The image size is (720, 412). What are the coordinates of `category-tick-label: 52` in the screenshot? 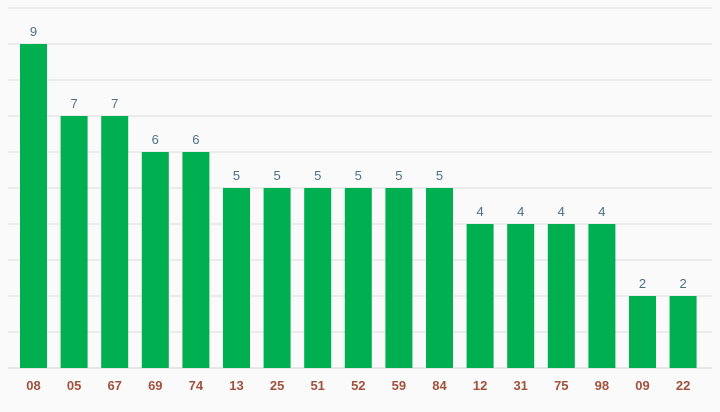 It's located at (358, 385).